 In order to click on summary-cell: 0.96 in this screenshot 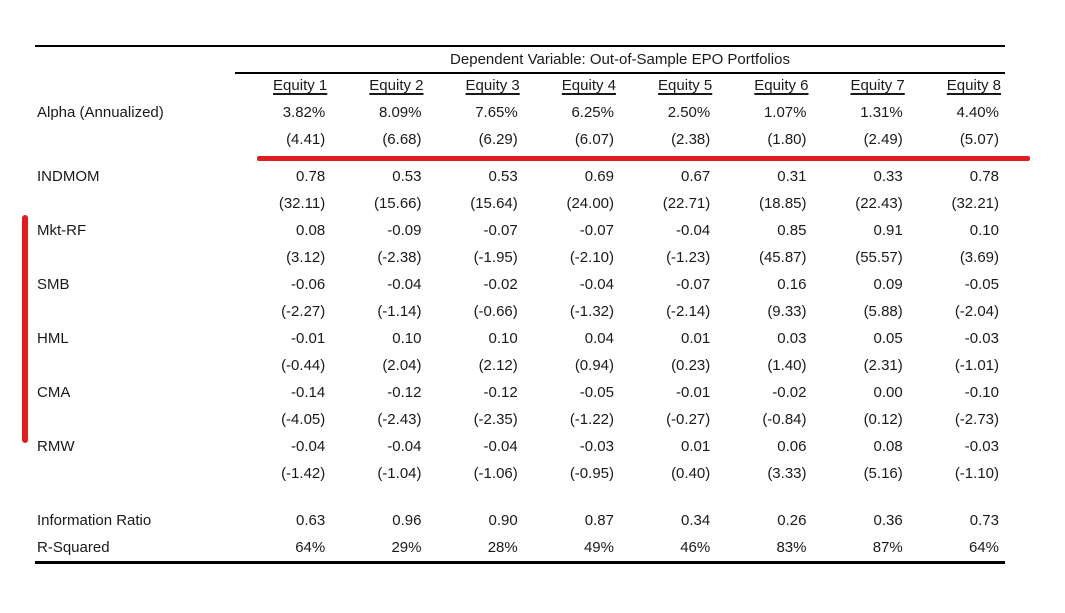, I will do `click(407, 520)`.